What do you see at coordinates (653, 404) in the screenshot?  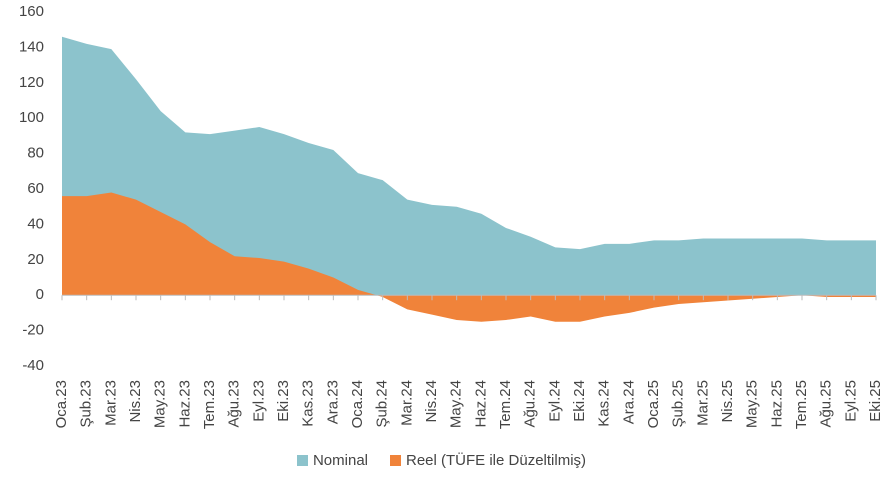 I see `x-tick-label: Oca.25` at bounding box center [653, 404].